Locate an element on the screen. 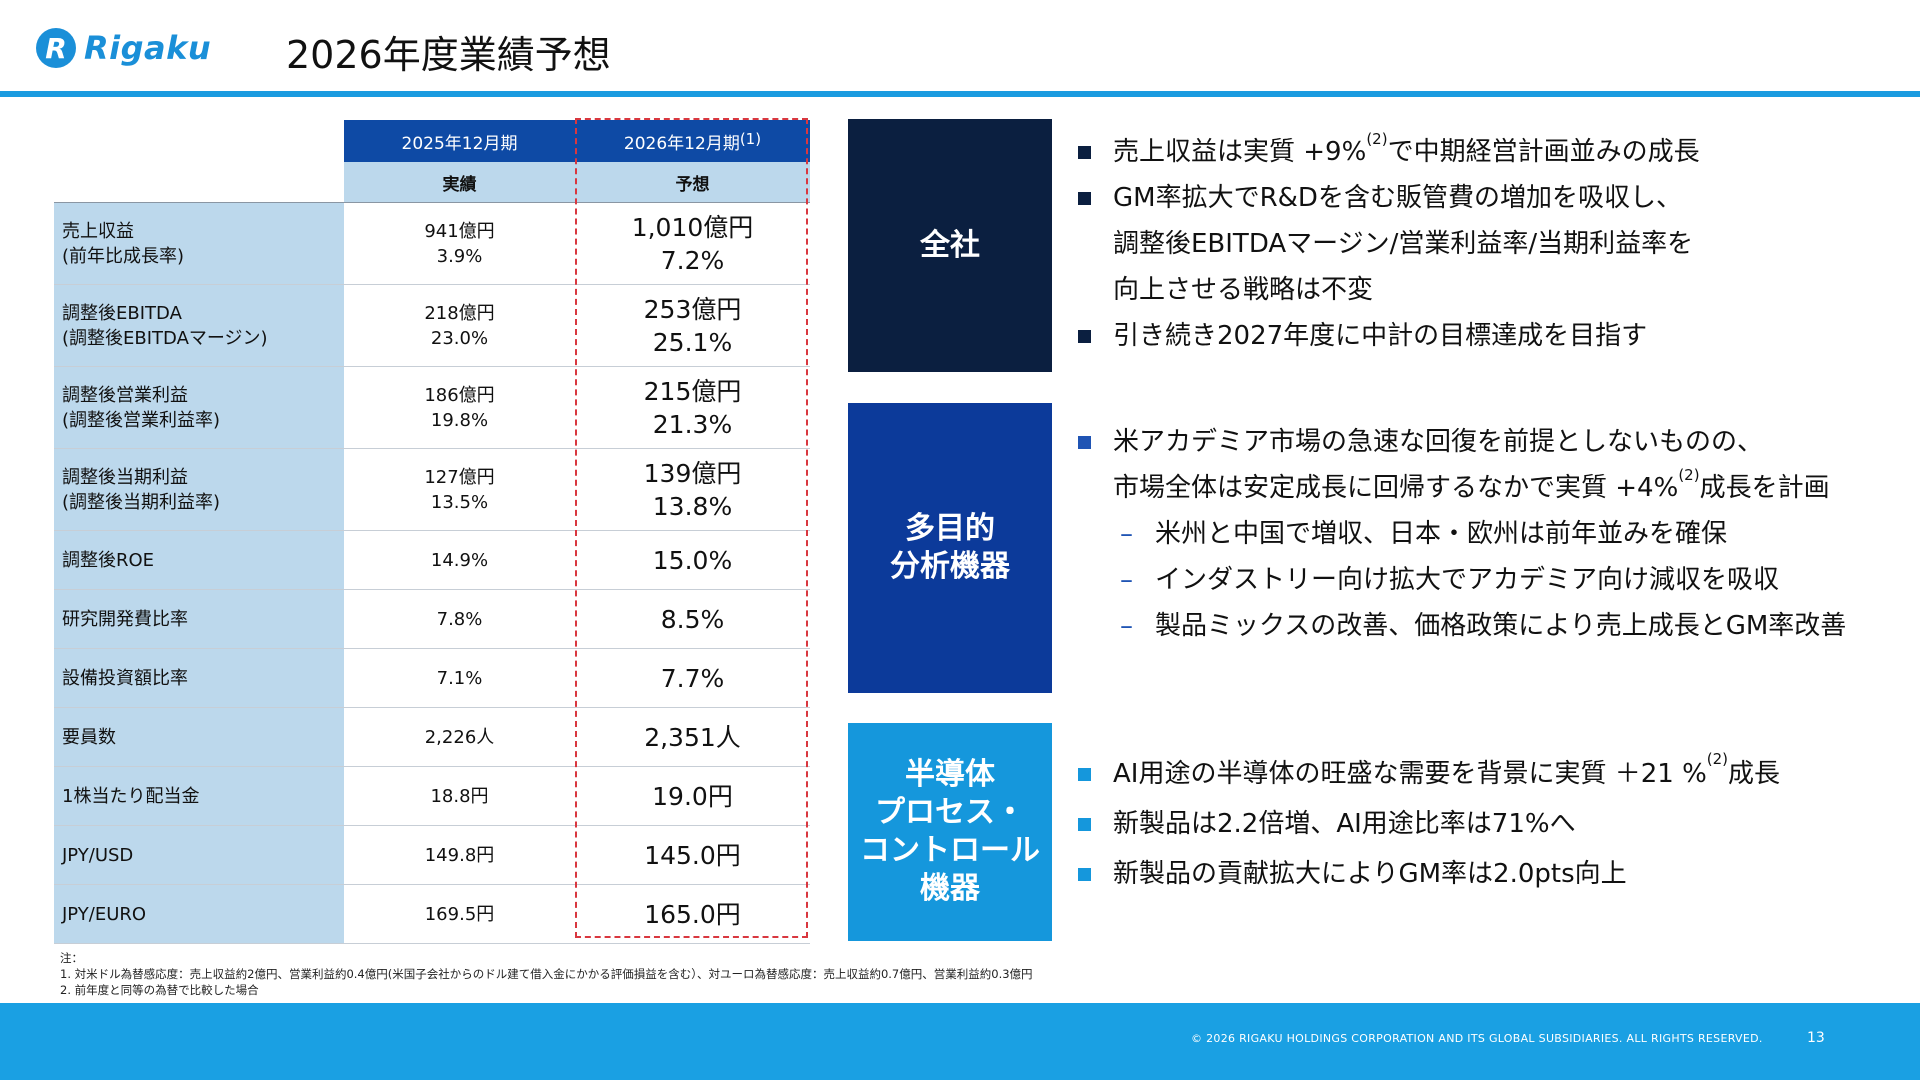  logo-wordmark: Rigaku is located at coordinates (148, 48).